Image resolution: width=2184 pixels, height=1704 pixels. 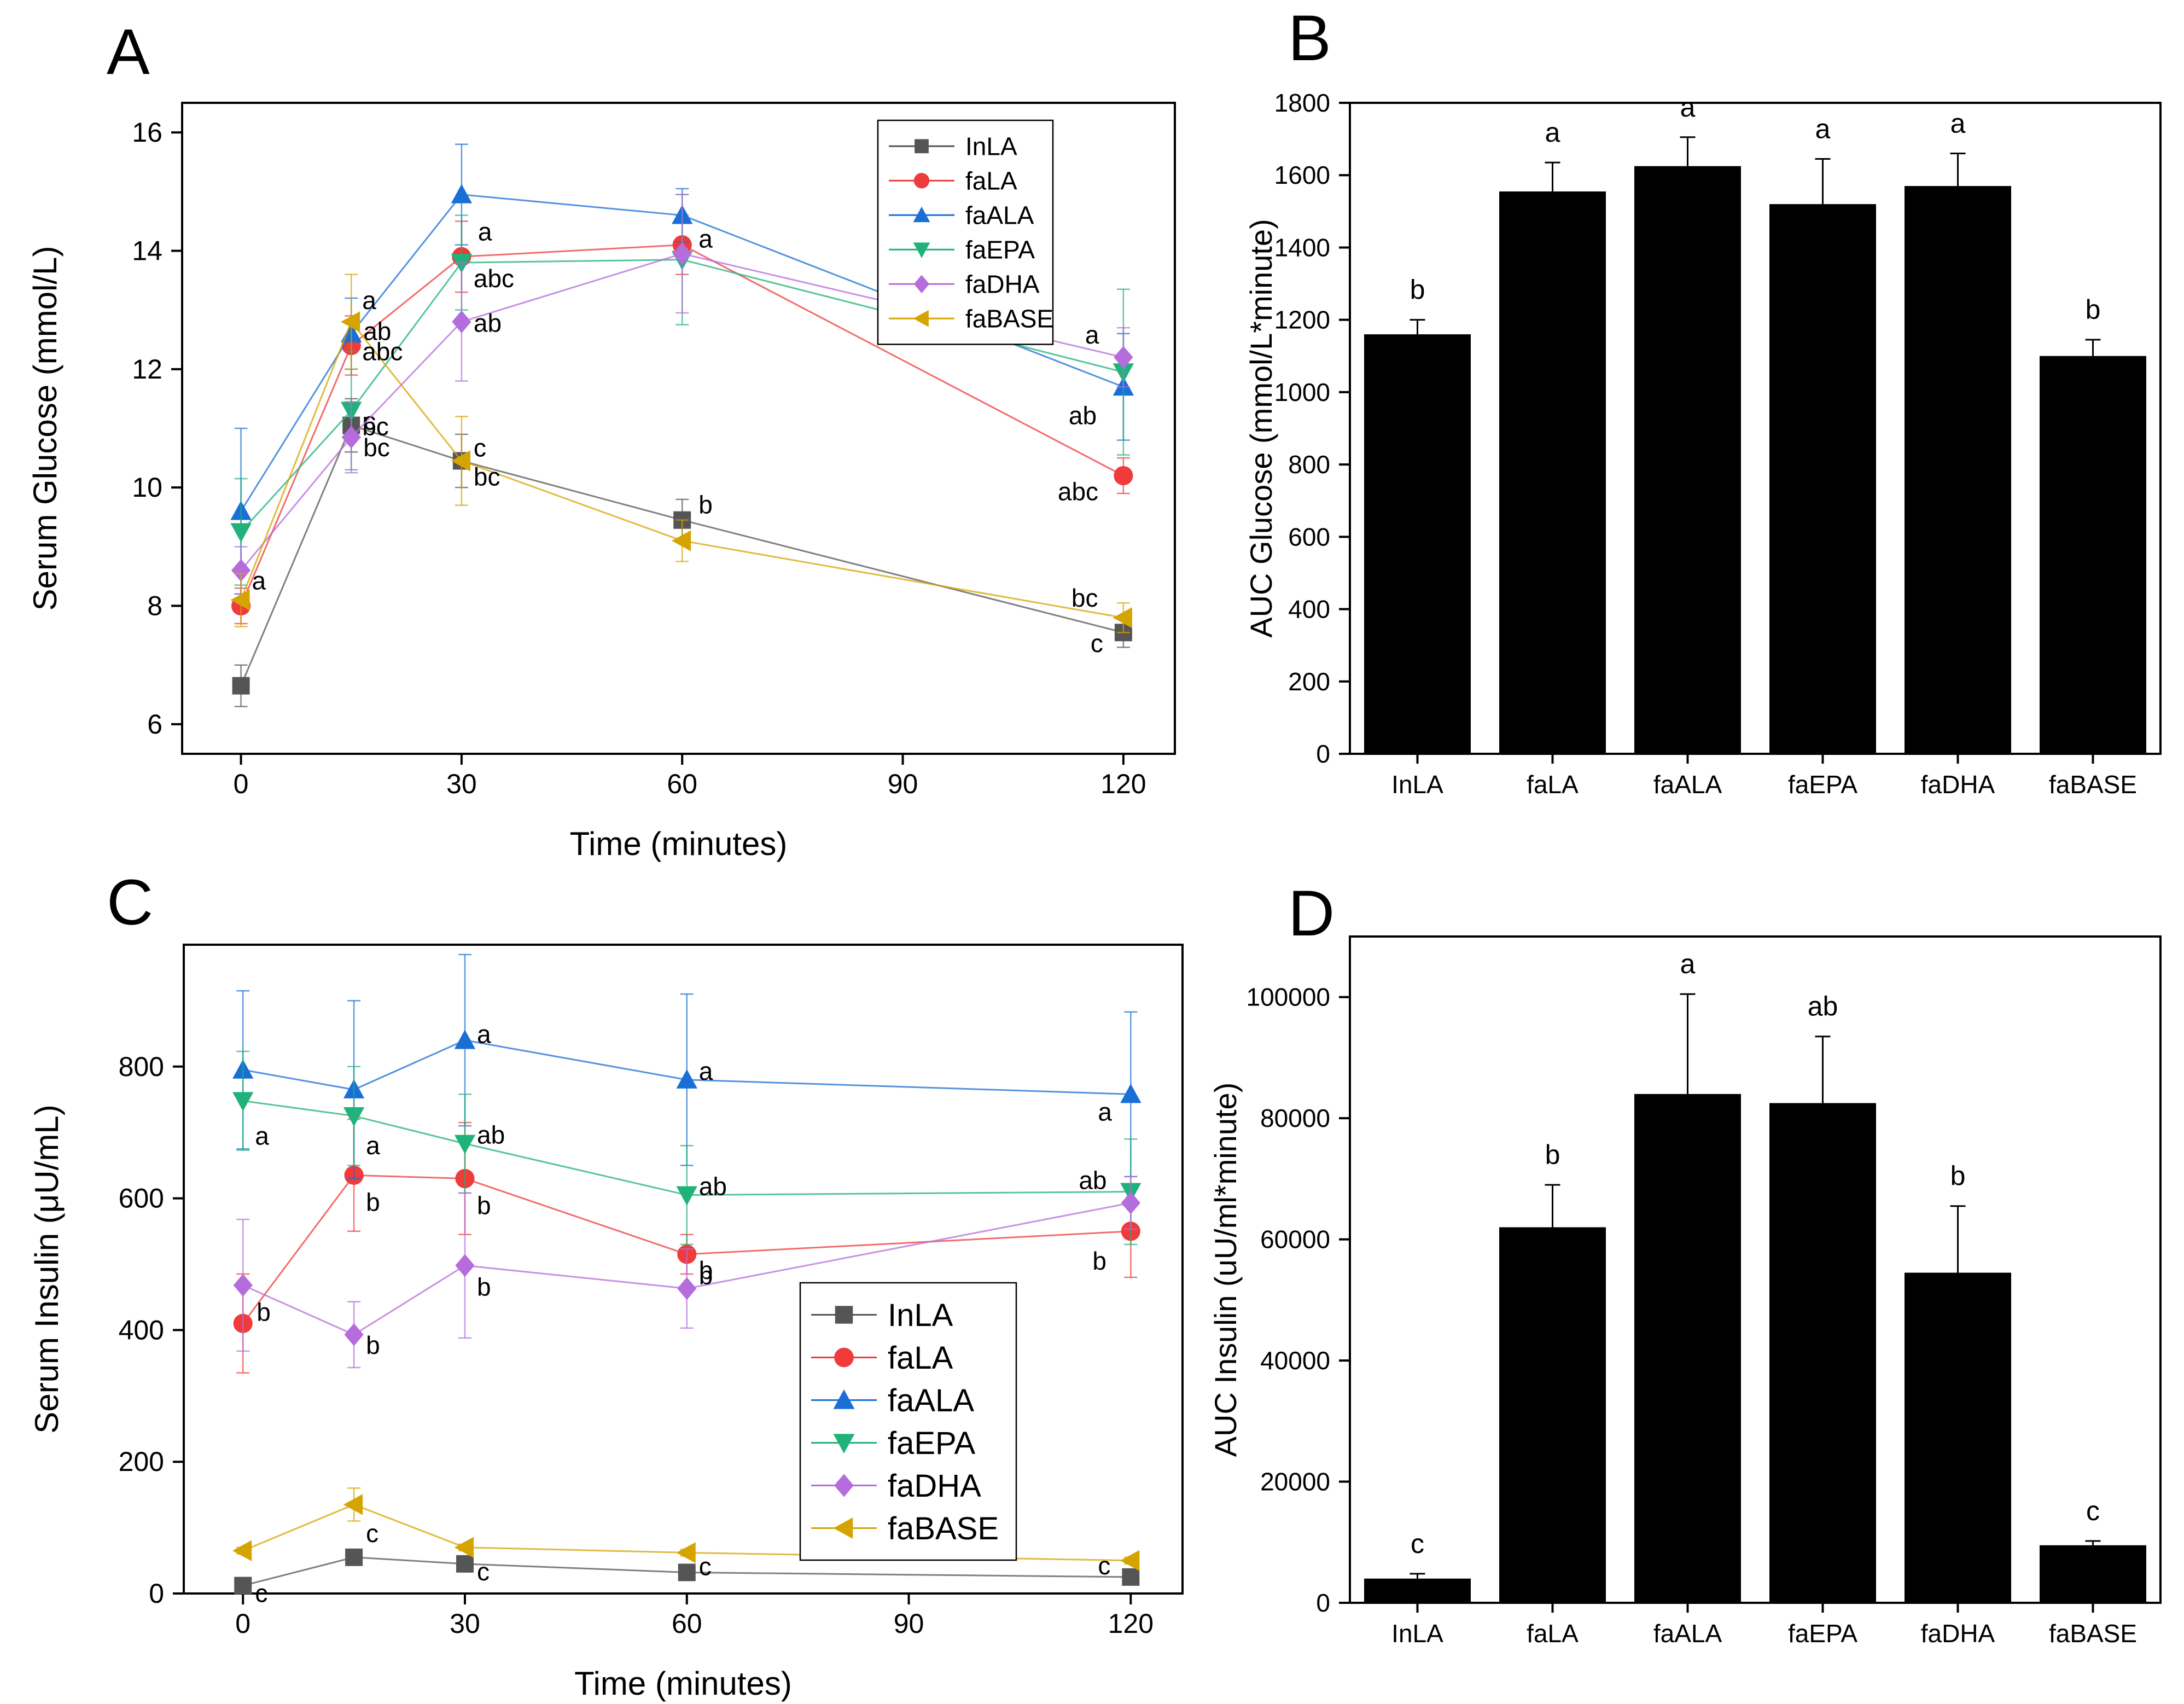 What do you see at coordinates (920, 1358) in the screenshot?
I see `legend-label: faLA` at bounding box center [920, 1358].